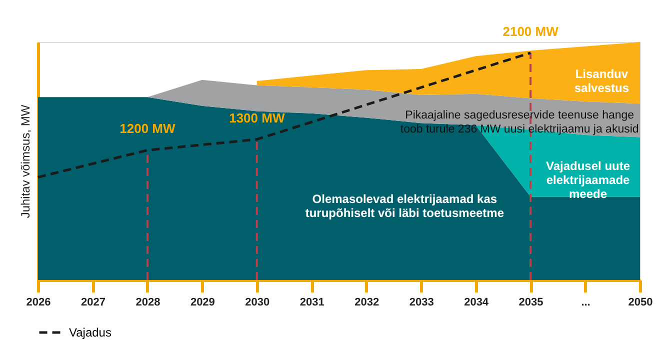  Describe the element at coordinates (404, 206) in the screenshot. I see `series-label: Olemasolevad elektrijaamad kas turupõhiselt või läbi toetusmeetme` at that location.